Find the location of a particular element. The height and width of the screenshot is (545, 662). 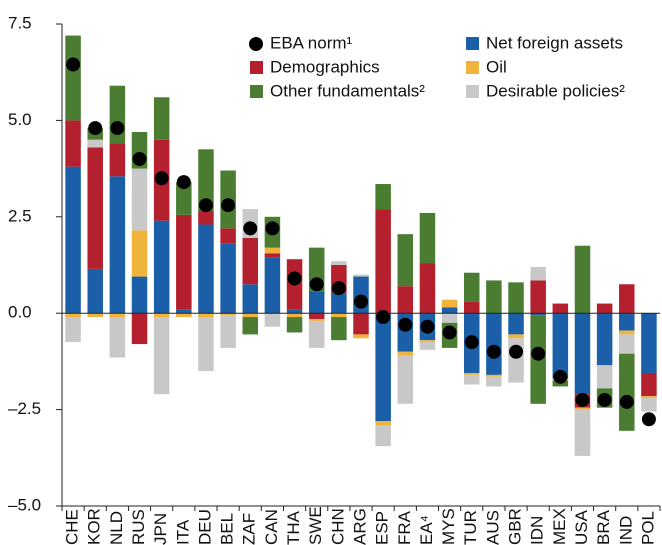

x-tick-label: THA is located at coordinates (293, 527).